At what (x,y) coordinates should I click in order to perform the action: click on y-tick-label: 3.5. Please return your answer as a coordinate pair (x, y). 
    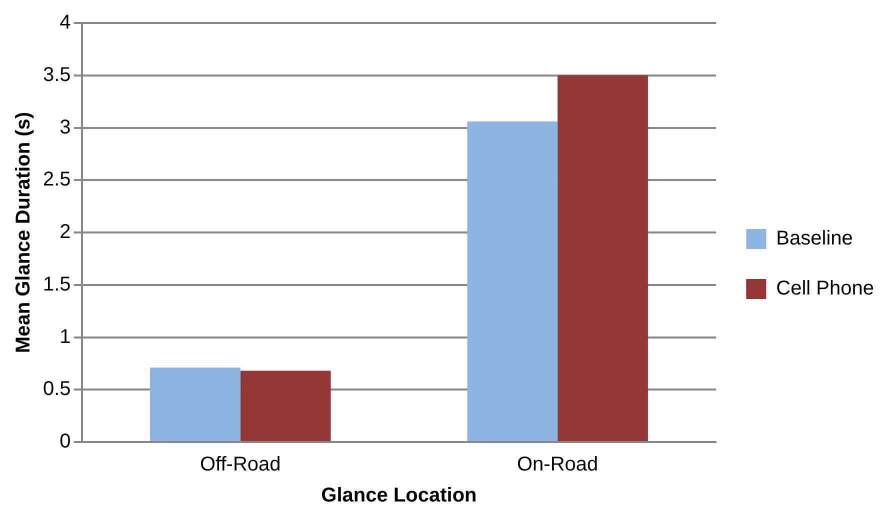
    Looking at the image, I should click on (56, 75).